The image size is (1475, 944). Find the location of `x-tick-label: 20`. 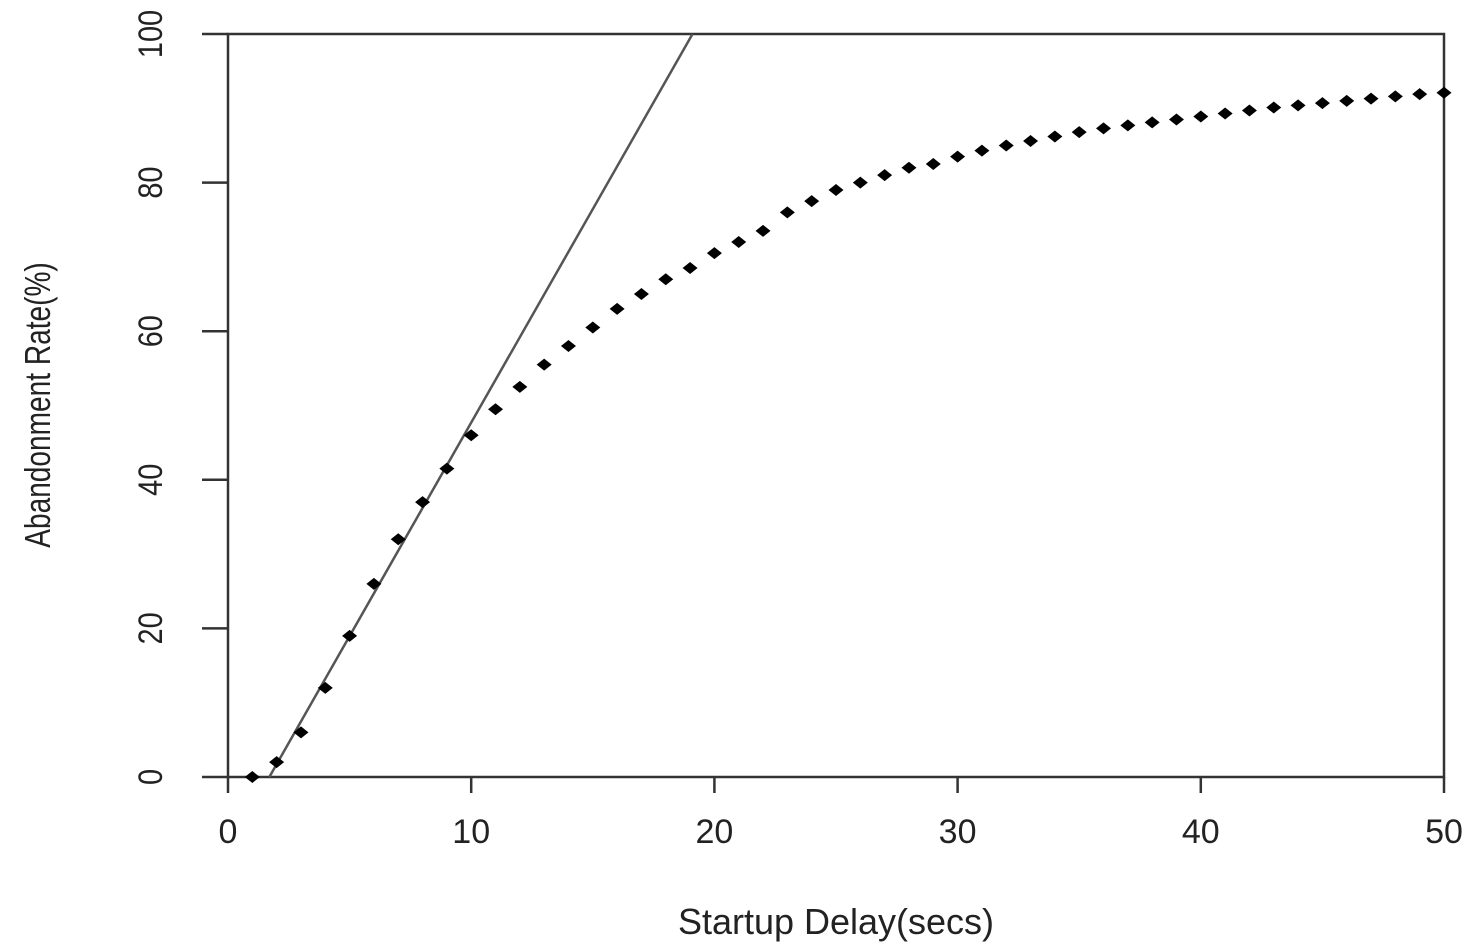

x-tick-label: 20 is located at coordinates (714, 832).